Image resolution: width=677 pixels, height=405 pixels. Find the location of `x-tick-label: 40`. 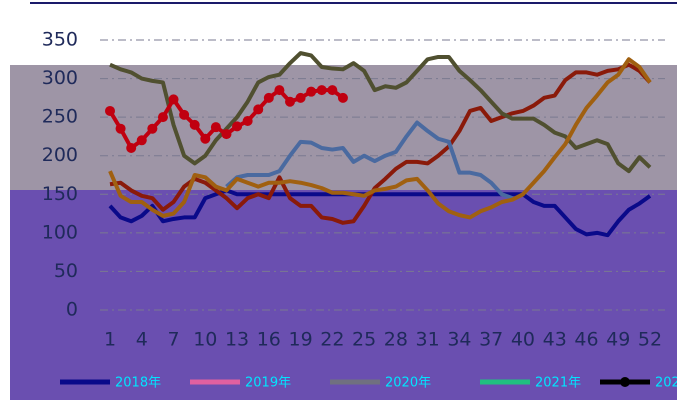

x-tick-label: 40 is located at coordinates (523, 340).